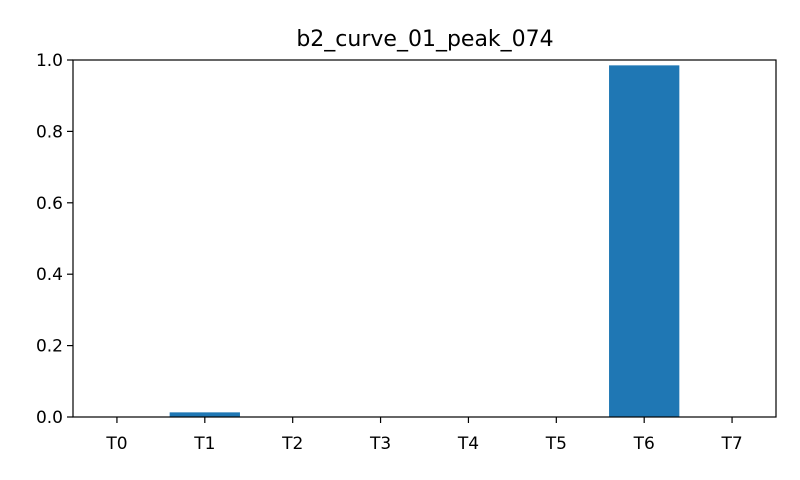 This screenshot has height=480, width=800. Describe the element at coordinates (424, 39) in the screenshot. I see `chart-title: b2_curve_01_peak_074` at that location.